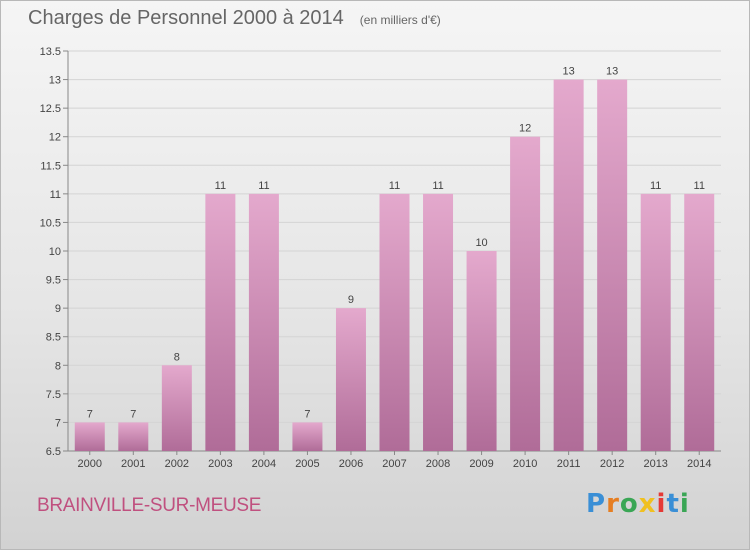  I want to click on y-tick-label: 8, so click(58, 366).